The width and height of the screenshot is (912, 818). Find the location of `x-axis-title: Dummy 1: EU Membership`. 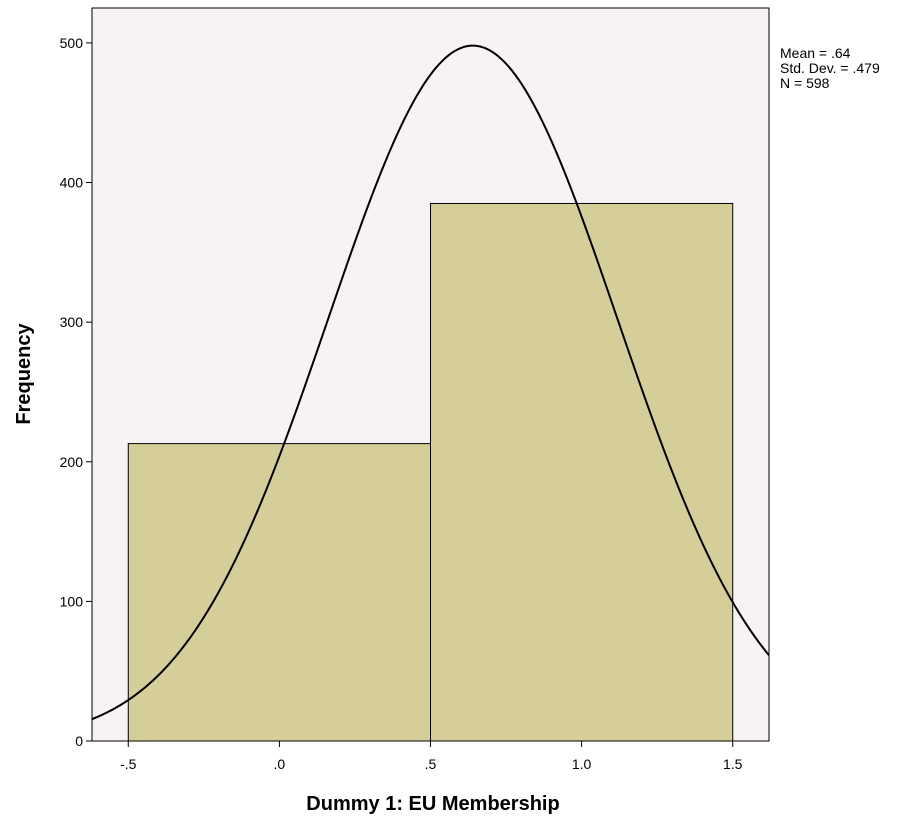

x-axis-title: Dummy 1: EU Membership is located at coordinates (432, 804).